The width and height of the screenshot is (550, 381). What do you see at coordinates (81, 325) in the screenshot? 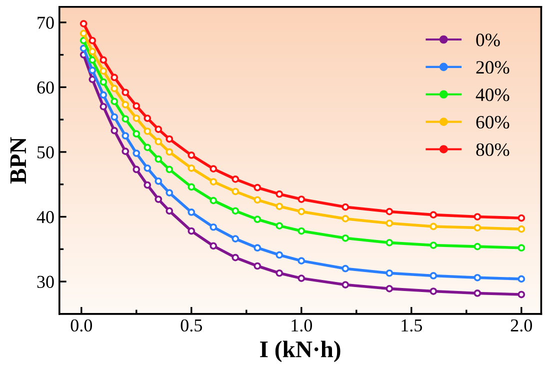
I see `x-tick-label: 0.0` at bounding box center [81, 325].